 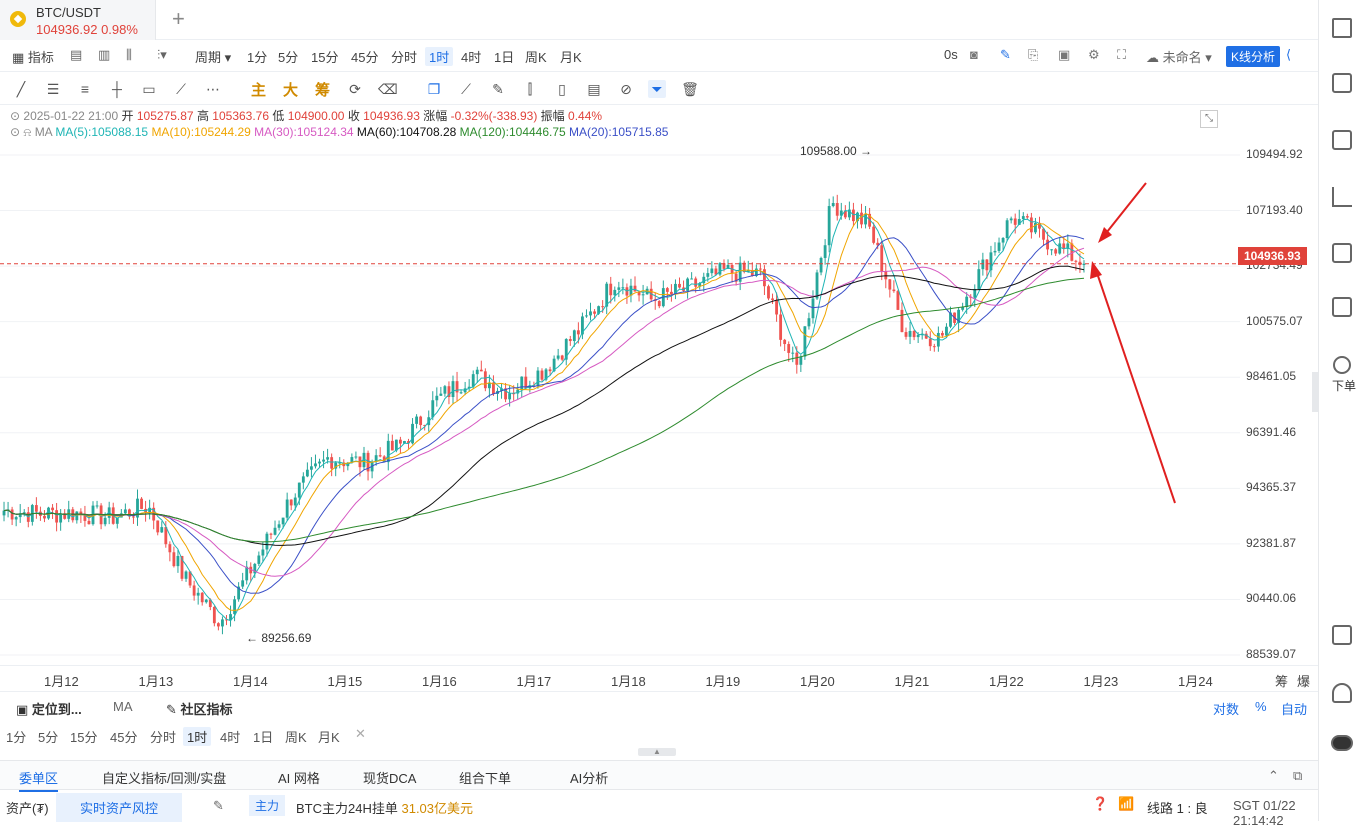 I want to click on etf-icon, so click(x=1342, y=307).